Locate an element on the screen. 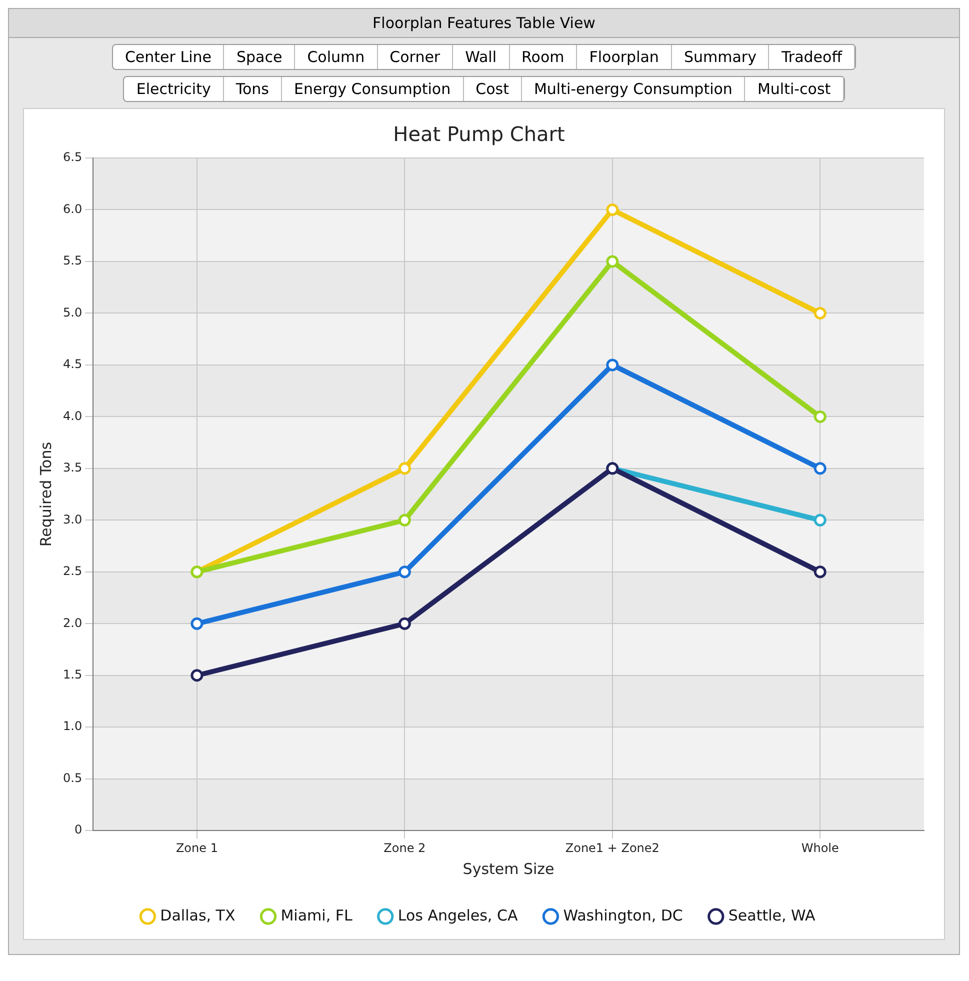  text: Multi-cost is located at coordinates (794, 89).